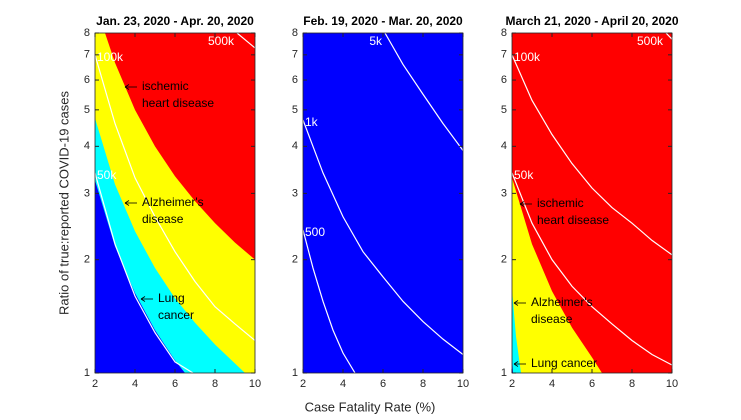  I want to click on contour-label: 1k, so click(312, 122).